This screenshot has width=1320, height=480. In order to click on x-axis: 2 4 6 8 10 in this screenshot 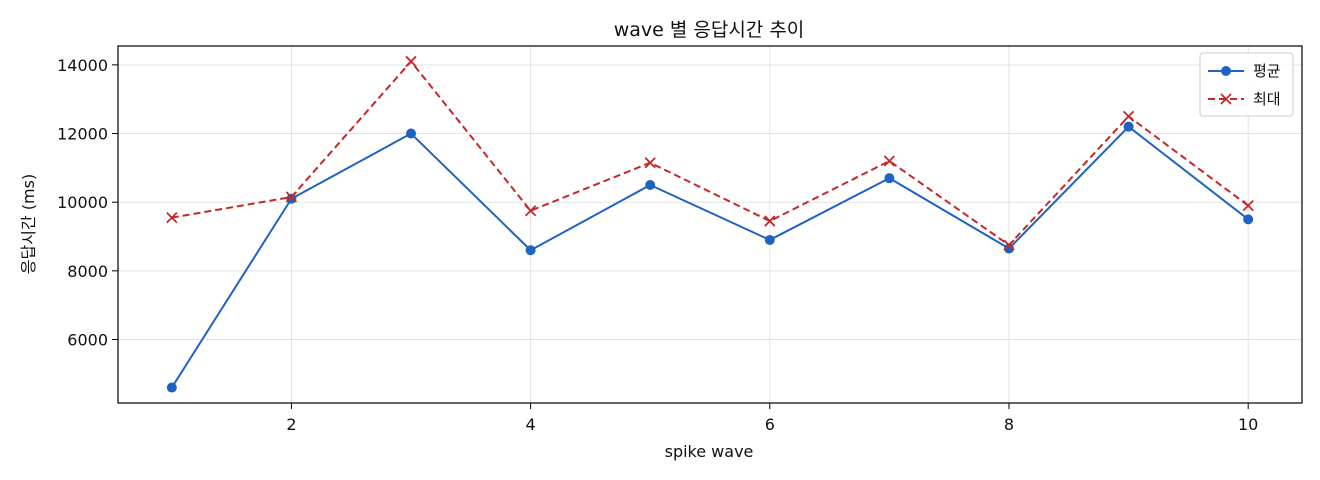, I will do `click(772, 418)`.